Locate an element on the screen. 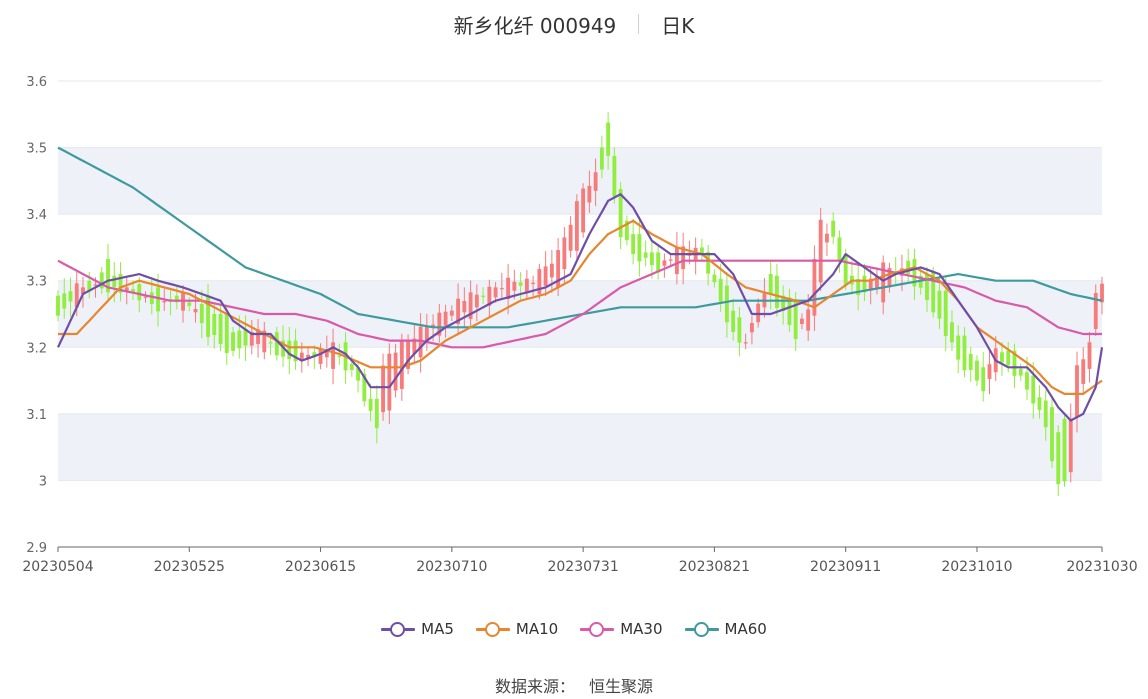  y-tick-label: 3.3 is located at coordinates (36, 282).